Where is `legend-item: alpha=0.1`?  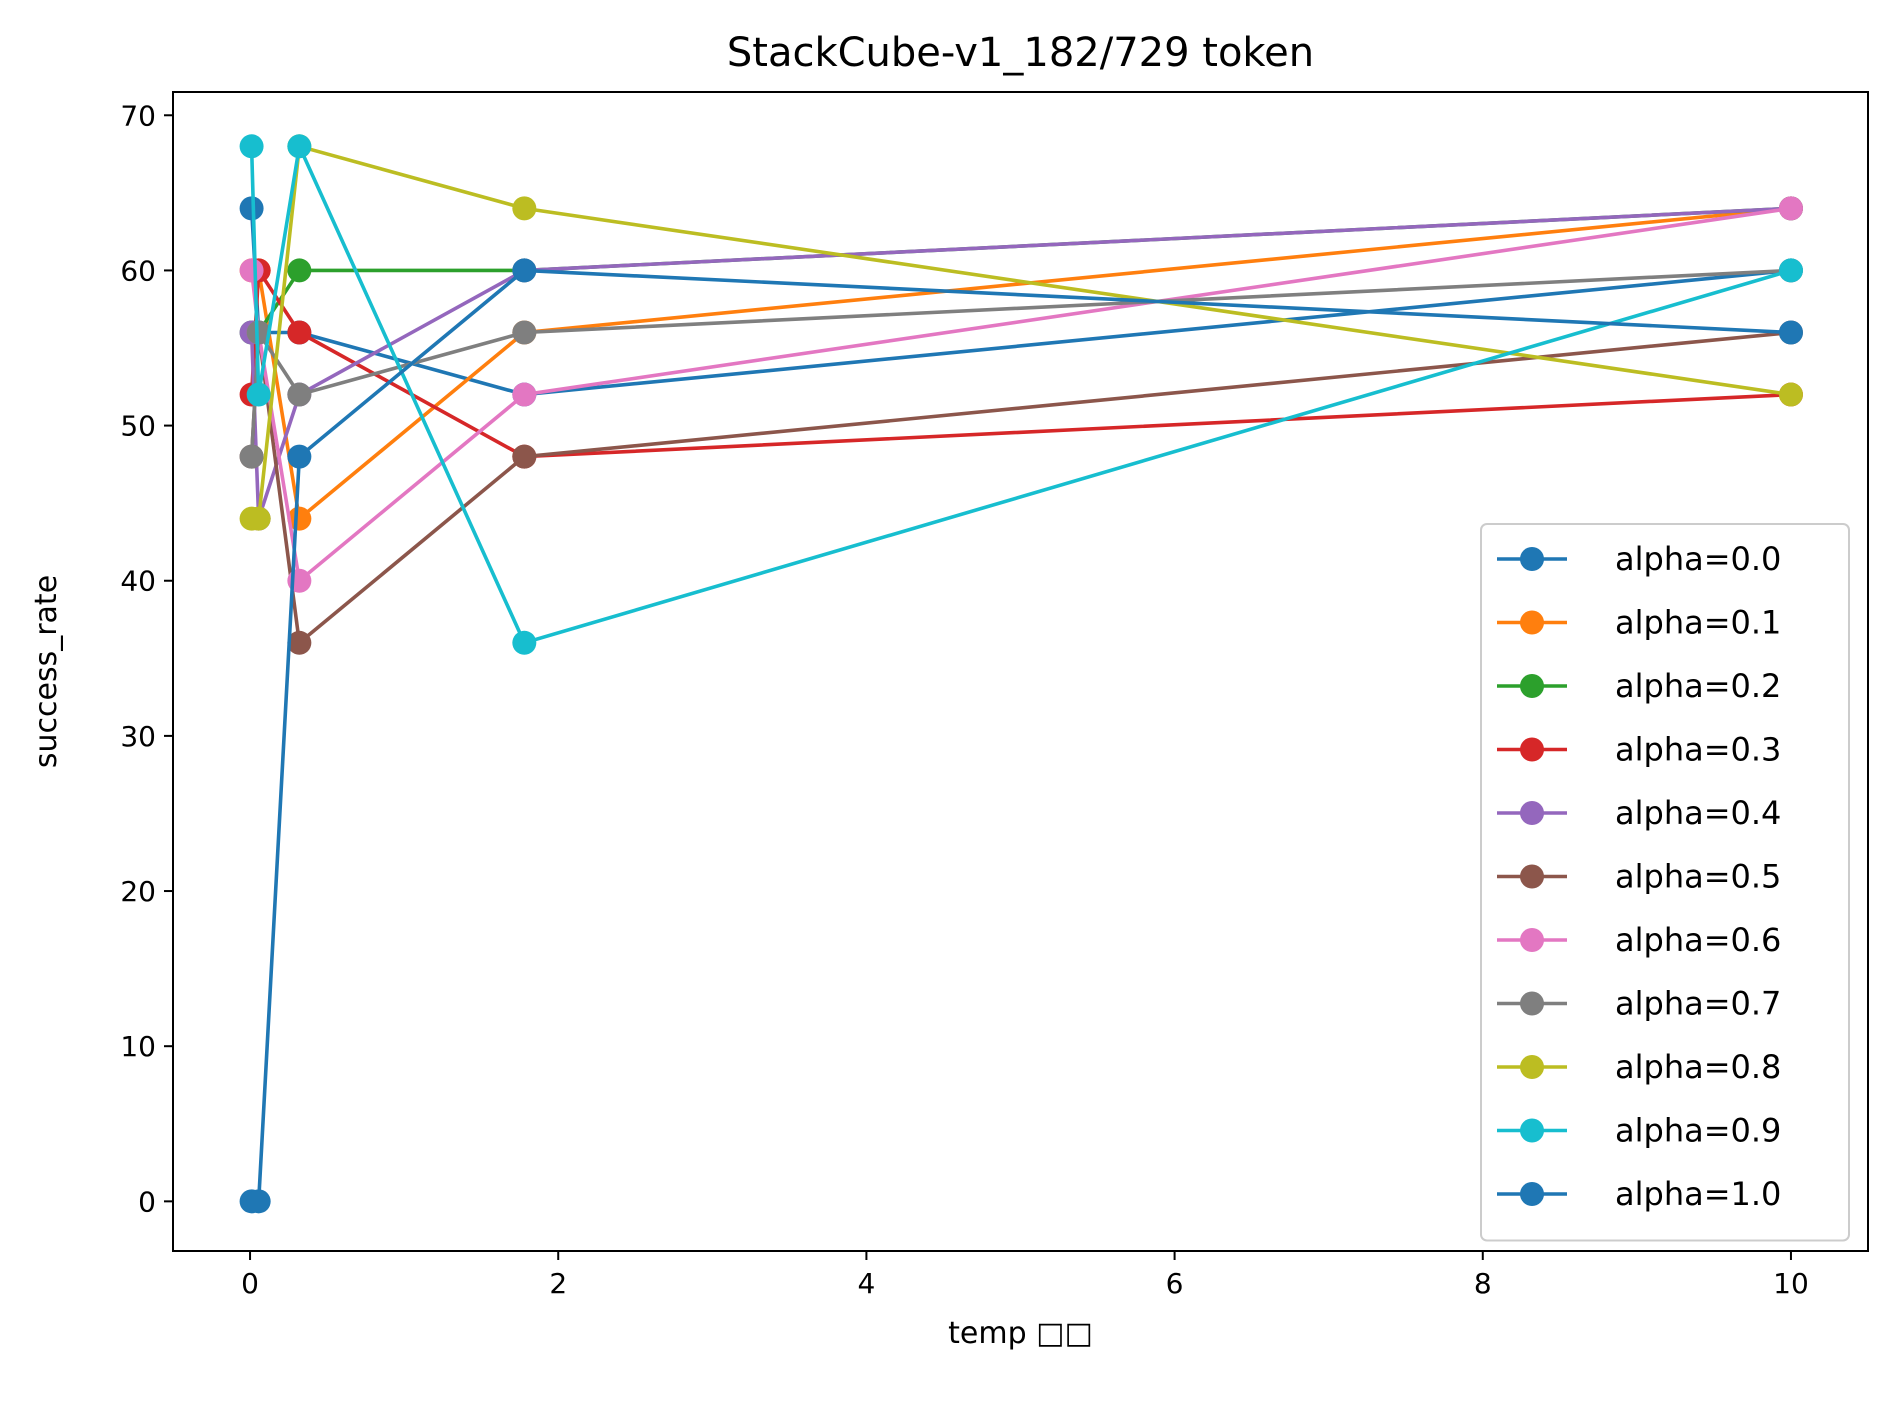 legend-item: alpha=0.1 is located at coordinates (1639, 623).